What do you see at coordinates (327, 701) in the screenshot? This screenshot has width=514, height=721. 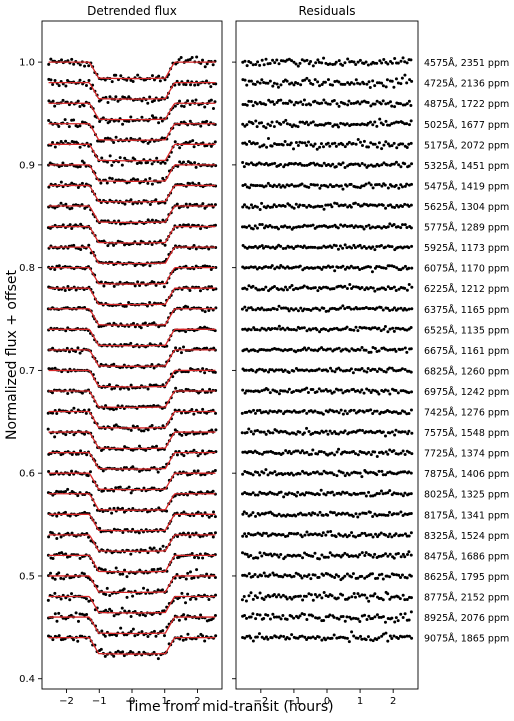 I see `x-tick-label: 0` at bounding box center [327, 701].